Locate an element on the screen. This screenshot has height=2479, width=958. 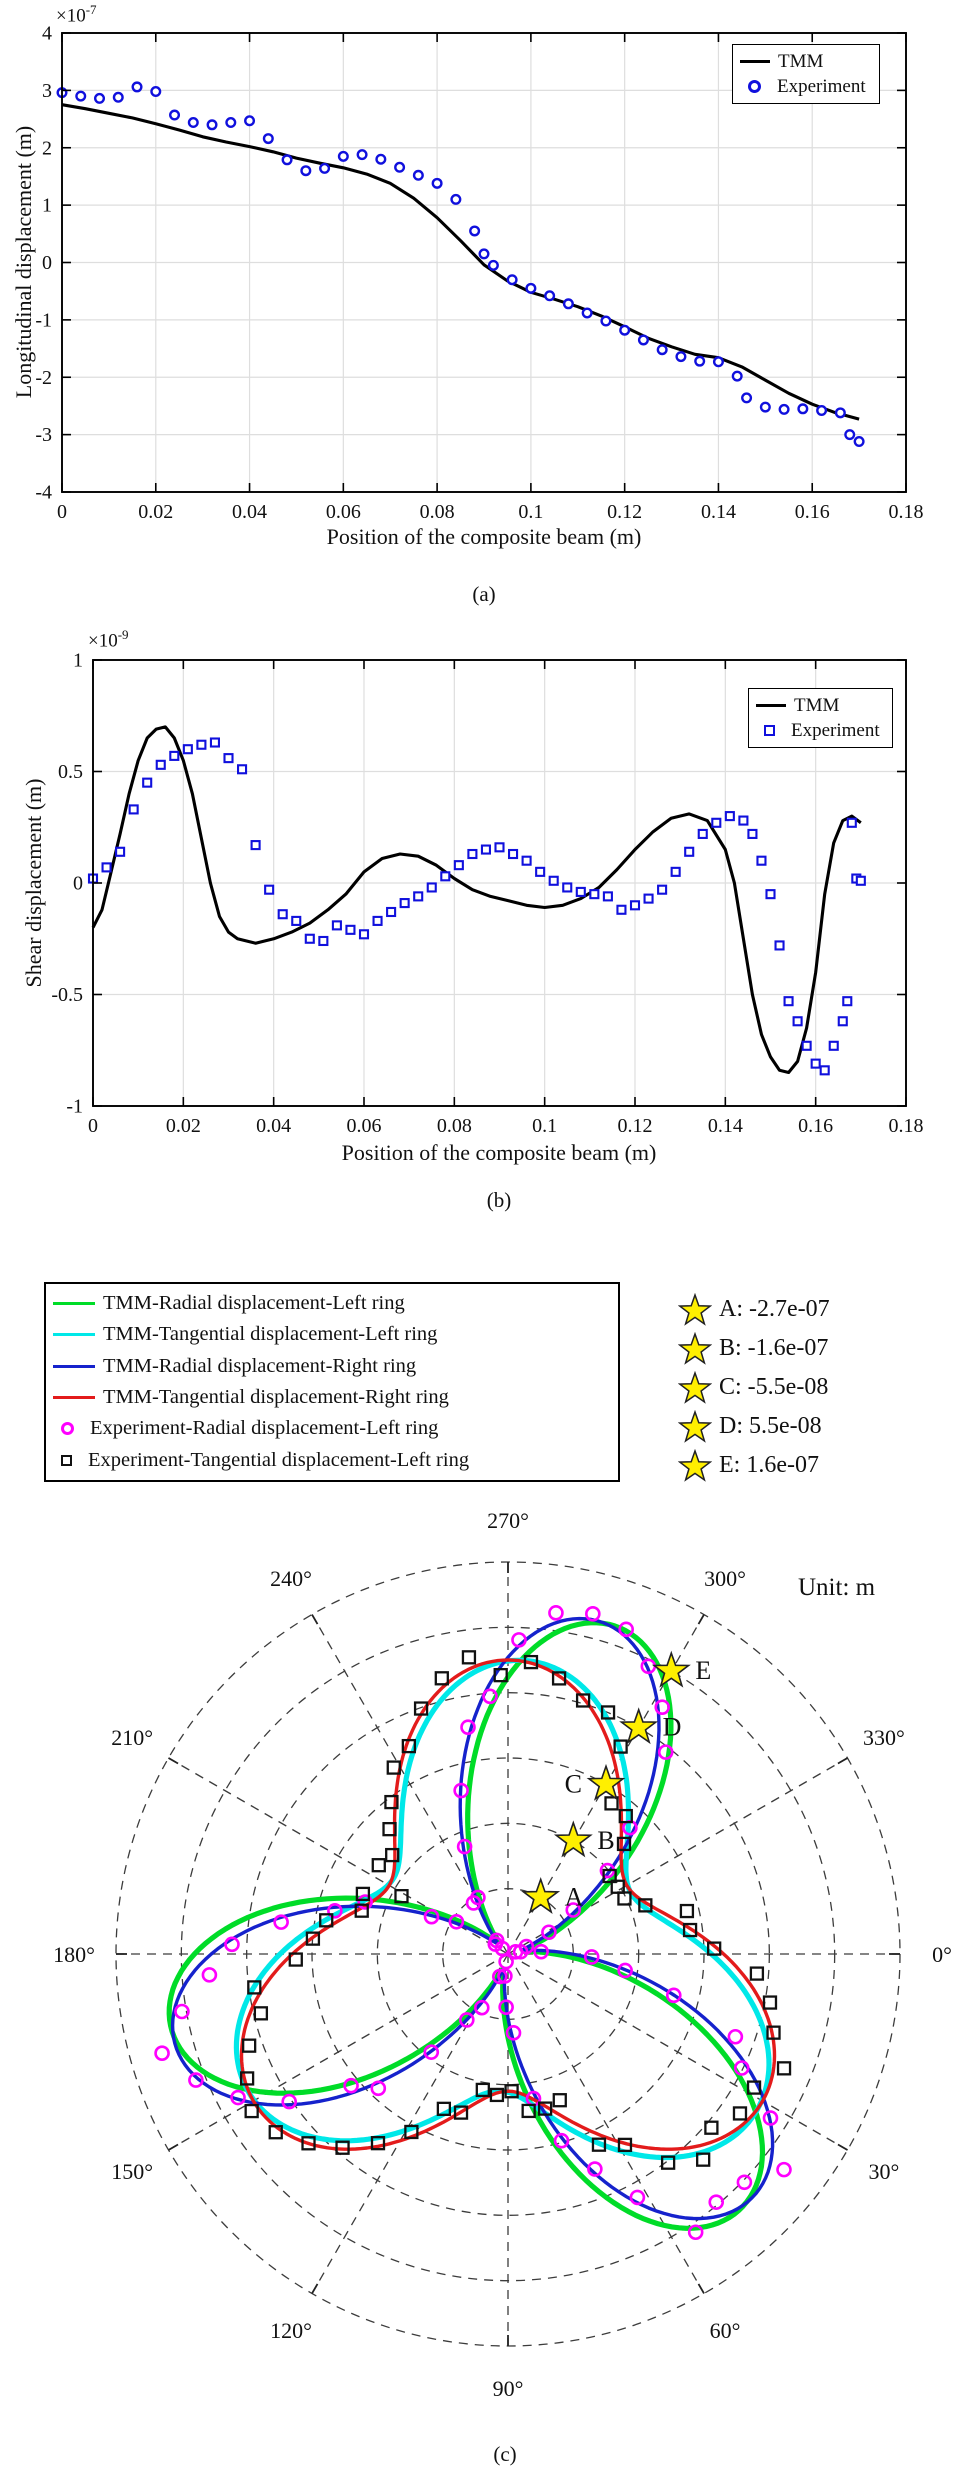
scale-exp-a: -7 is located at coordinates (91, 9).